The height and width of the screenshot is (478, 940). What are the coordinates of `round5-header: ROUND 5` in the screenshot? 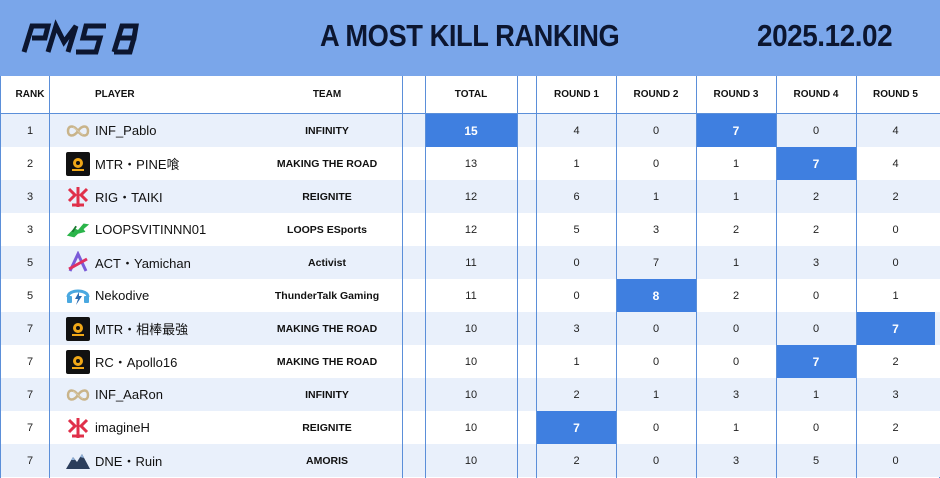 It's located at (895, 94).